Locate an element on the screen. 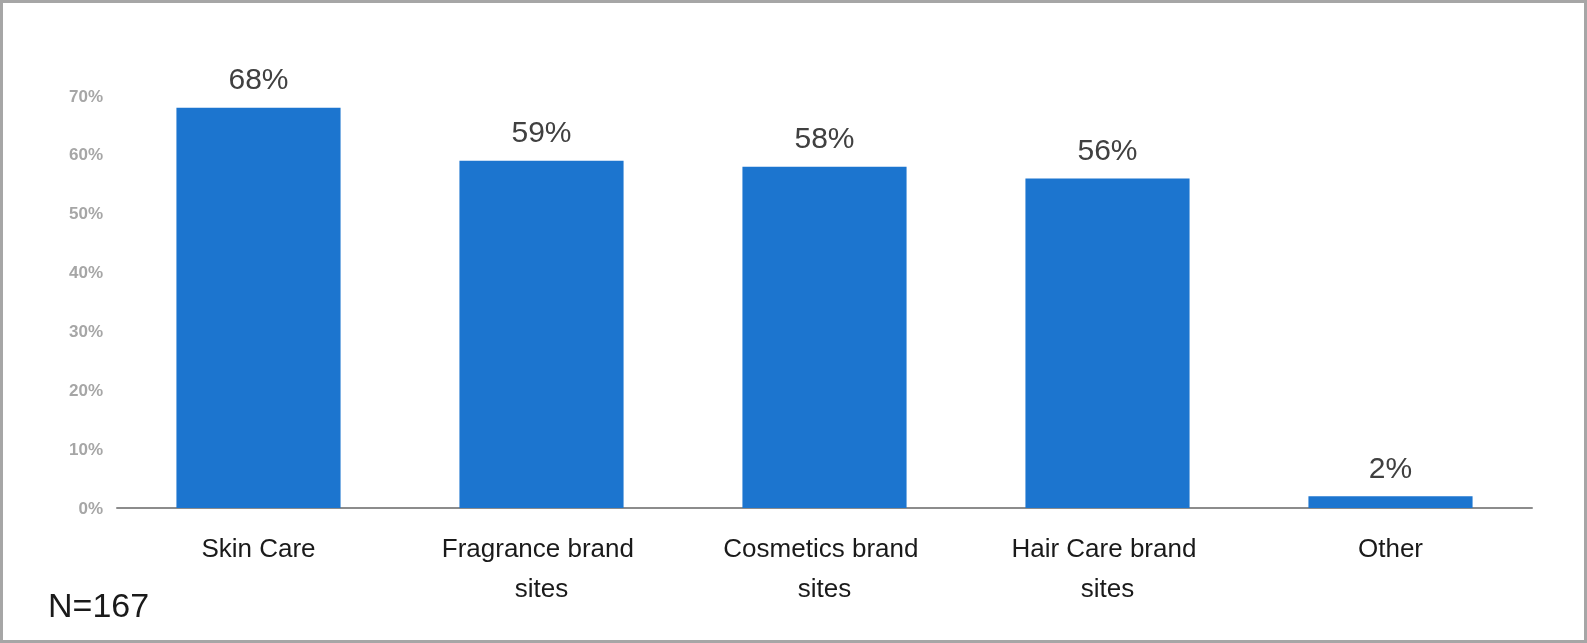 The height and width of the screenshot is (643, 1587). y-tick-label: 20% is located at coordinates (85, 390).